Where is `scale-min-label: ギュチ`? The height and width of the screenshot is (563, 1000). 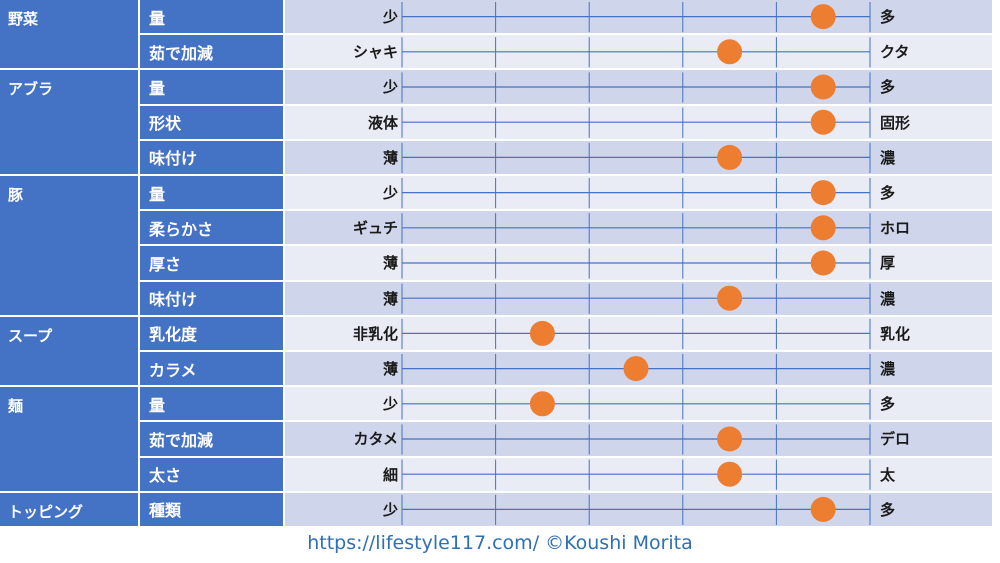
scale-min-label: ギュチ is located at coordinates (375, 228).